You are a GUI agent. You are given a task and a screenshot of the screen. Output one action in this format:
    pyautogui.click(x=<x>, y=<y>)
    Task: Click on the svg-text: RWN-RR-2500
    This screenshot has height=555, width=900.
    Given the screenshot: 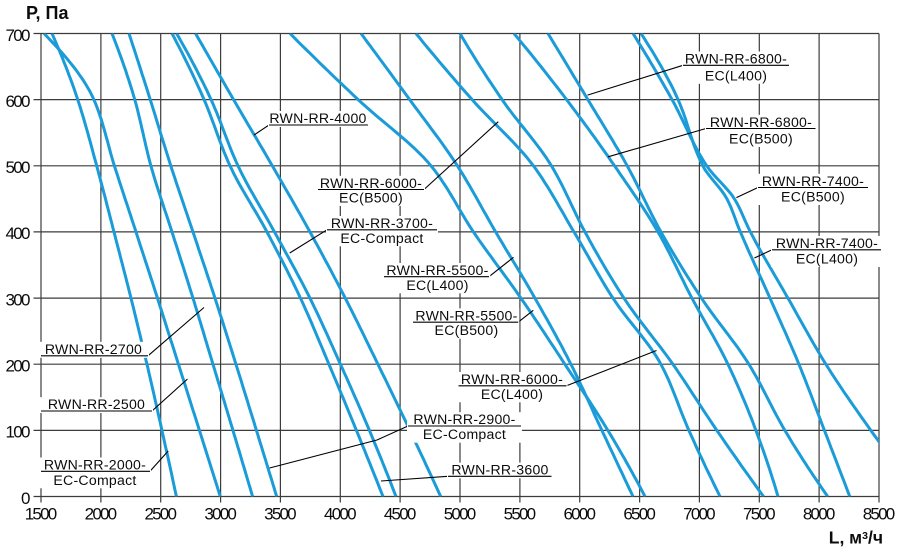 What is the action you would take?
    pyautogui.click(x=96, y=404)
    